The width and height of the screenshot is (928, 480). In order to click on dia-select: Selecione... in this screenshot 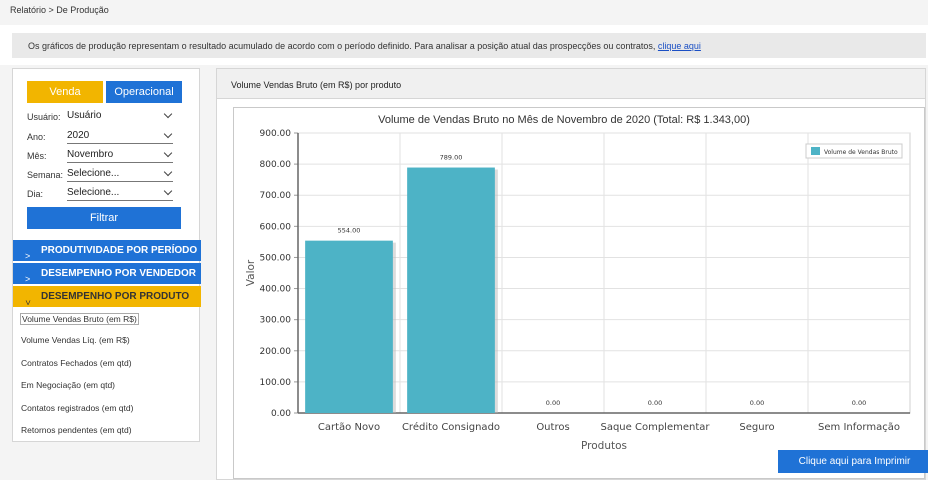, I will do `click(120, 193)`.